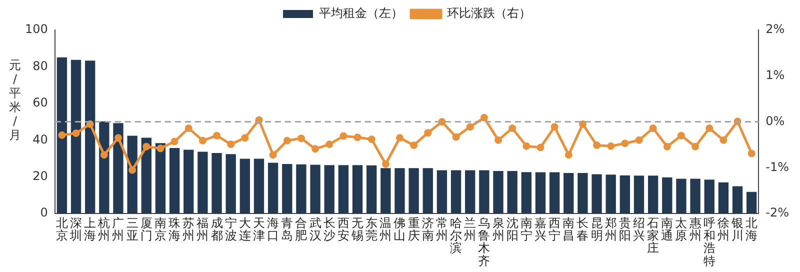 This screenshot has width=800, height=272. What do you see at coordinates (244, 229) in the screenshot?
I see `x-tick-label: 大连` at bounding box center [244, 229].